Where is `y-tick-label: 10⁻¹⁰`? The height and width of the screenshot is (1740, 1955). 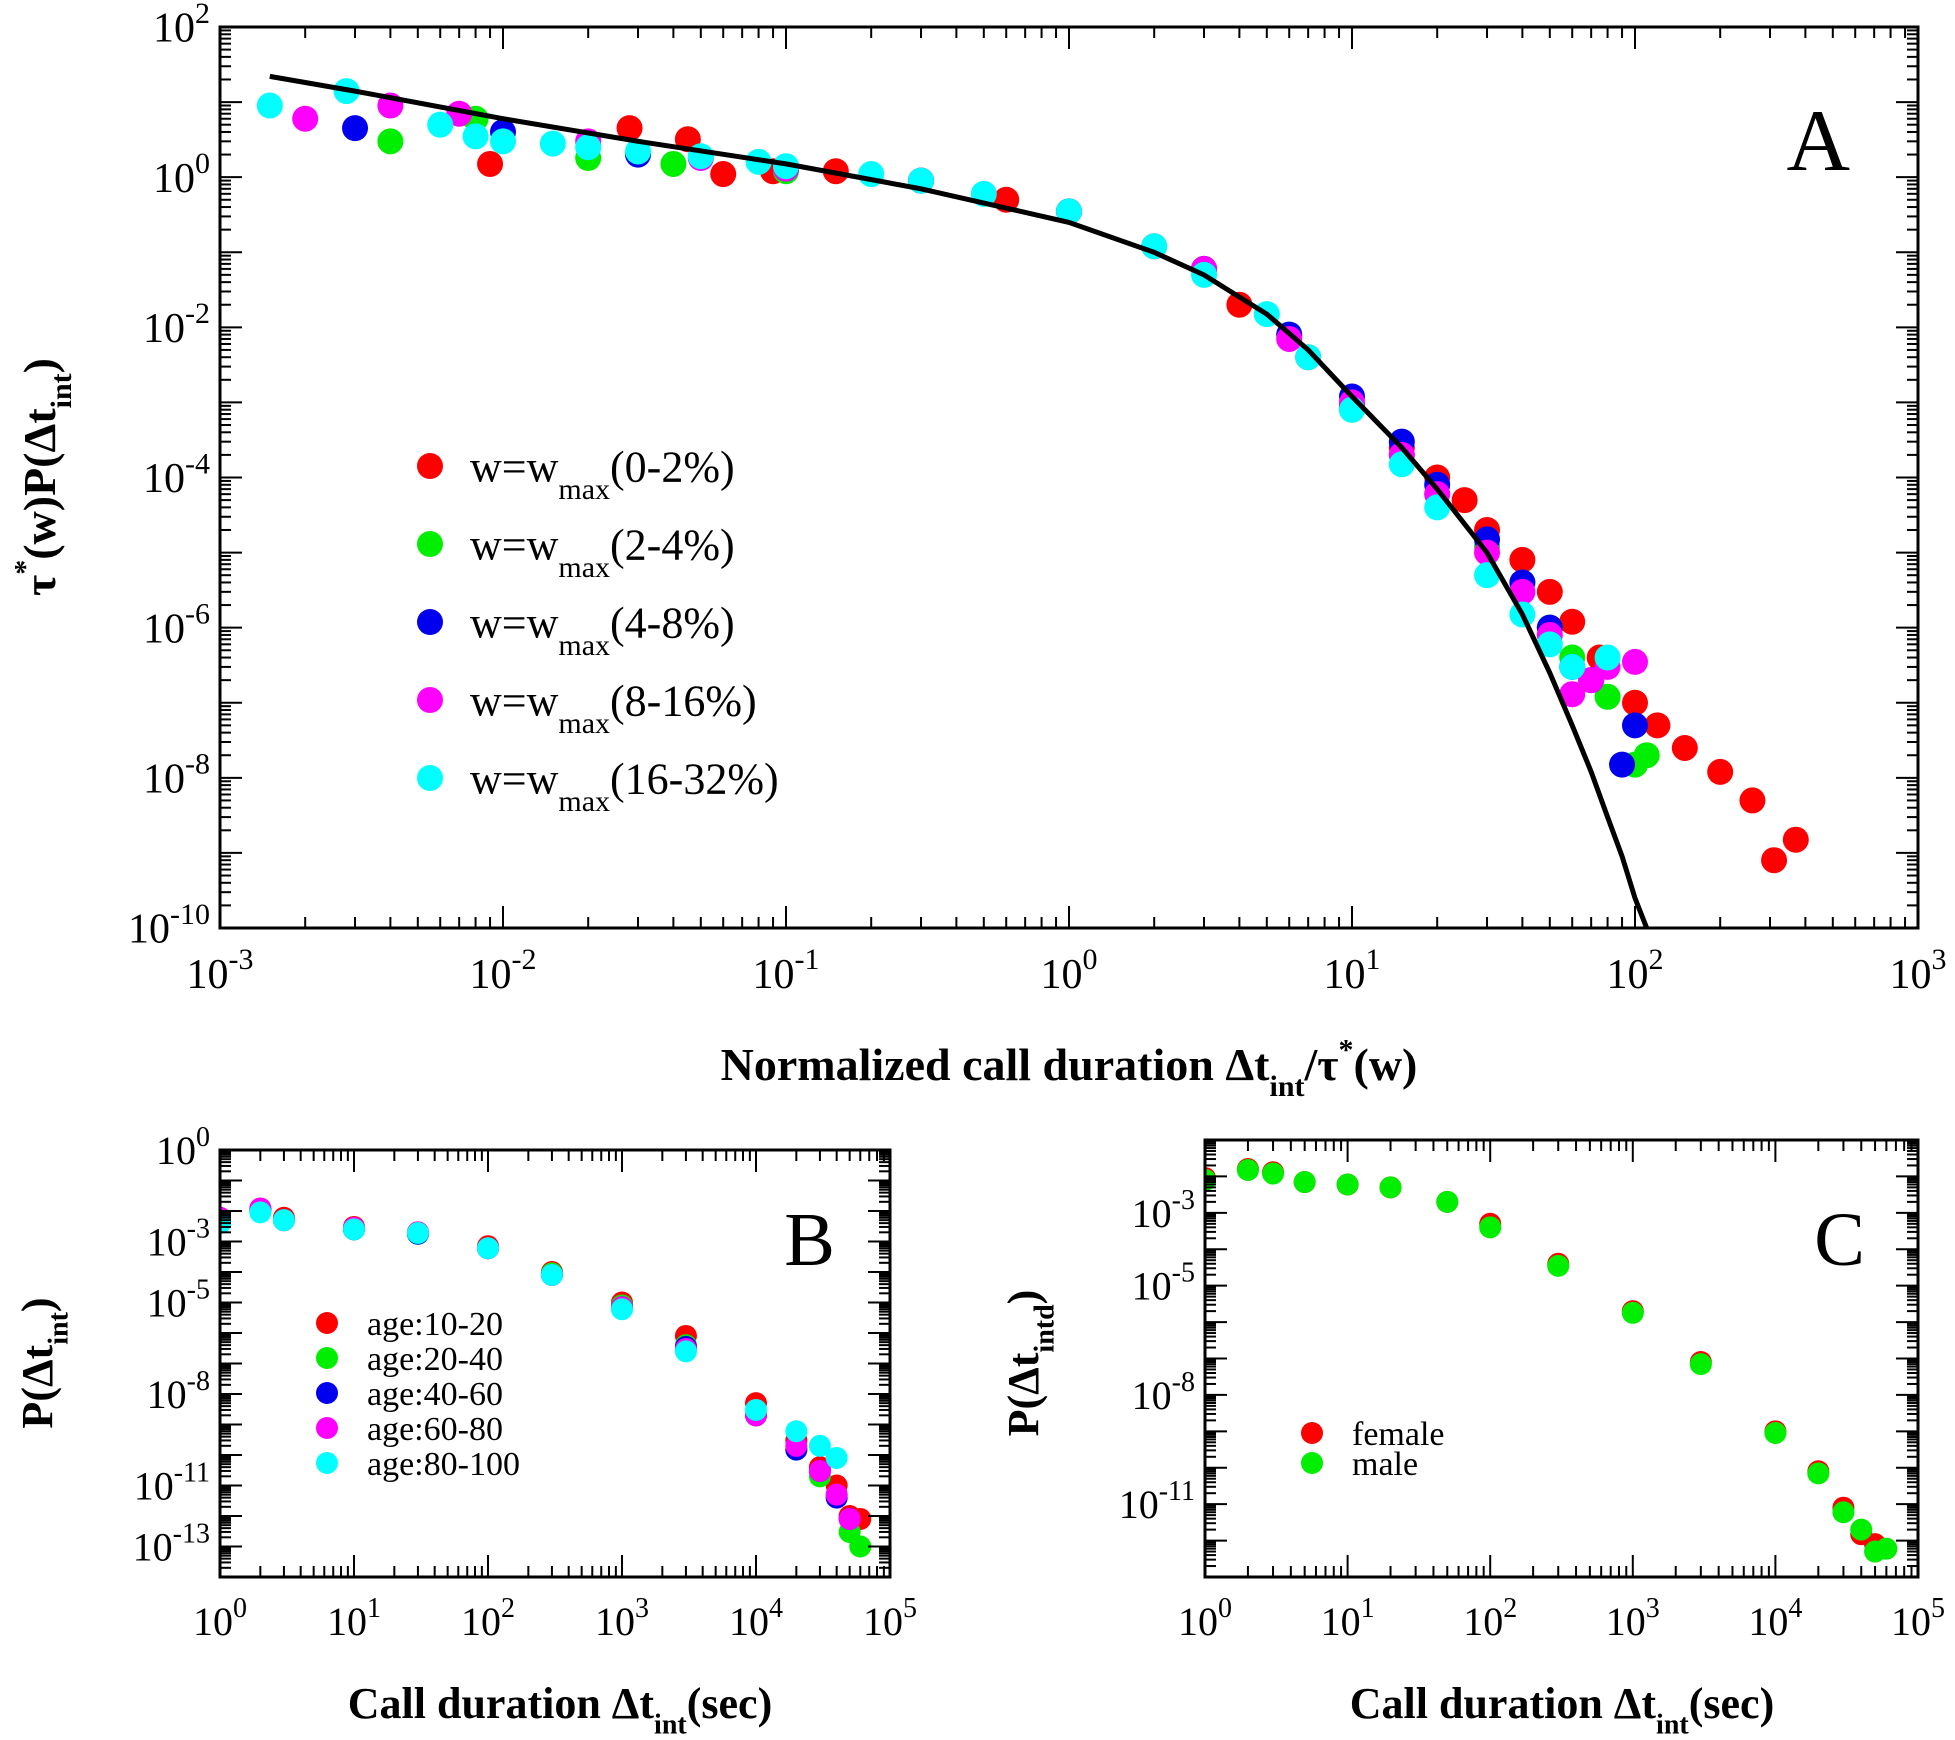
y-tick-label: 10⁻¹⁰ is located at coordinates (169, 925).